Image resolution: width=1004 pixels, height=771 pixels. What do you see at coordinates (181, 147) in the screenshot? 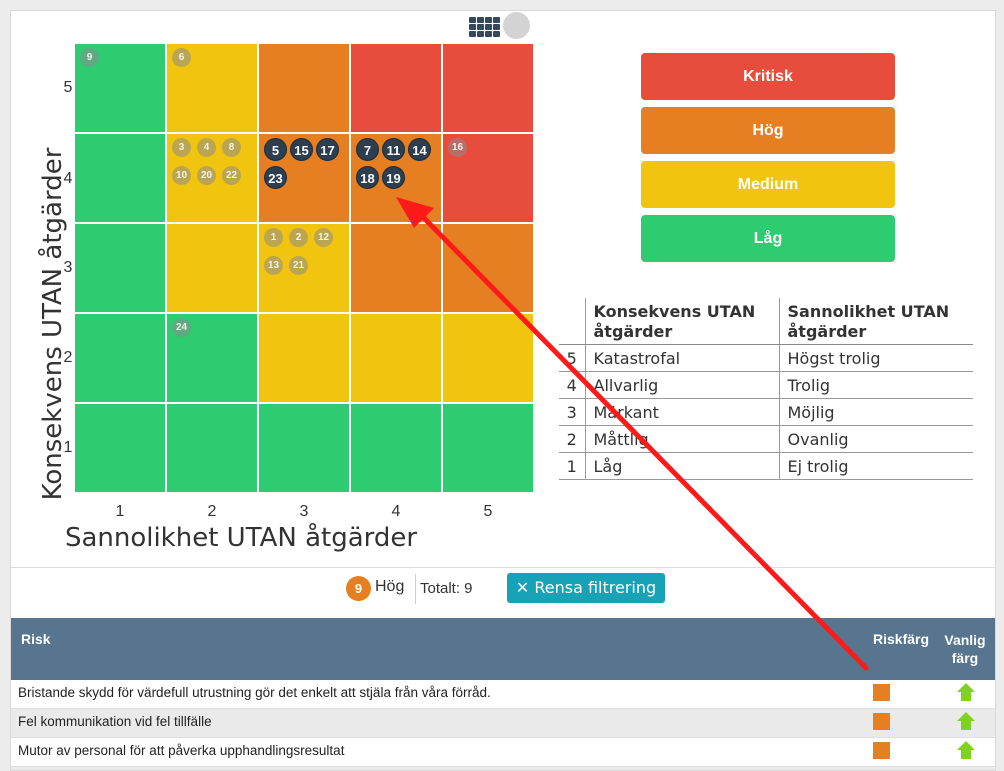
I see `risk-marker: 3` at bounding box center [181, 147].